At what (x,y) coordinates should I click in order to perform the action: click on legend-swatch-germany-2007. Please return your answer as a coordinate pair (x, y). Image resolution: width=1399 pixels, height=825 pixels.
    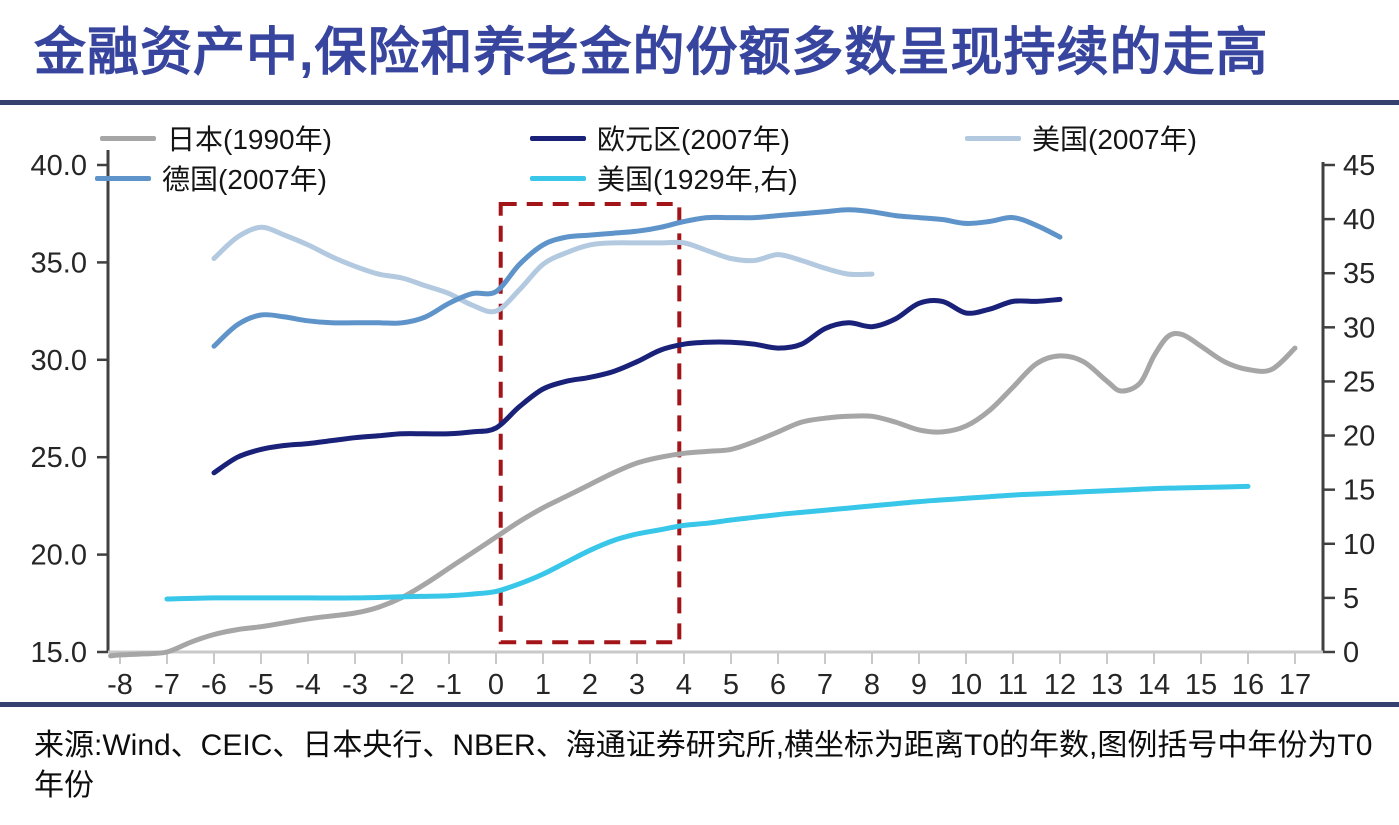
    Looking at the image, I should click on (123, 178).